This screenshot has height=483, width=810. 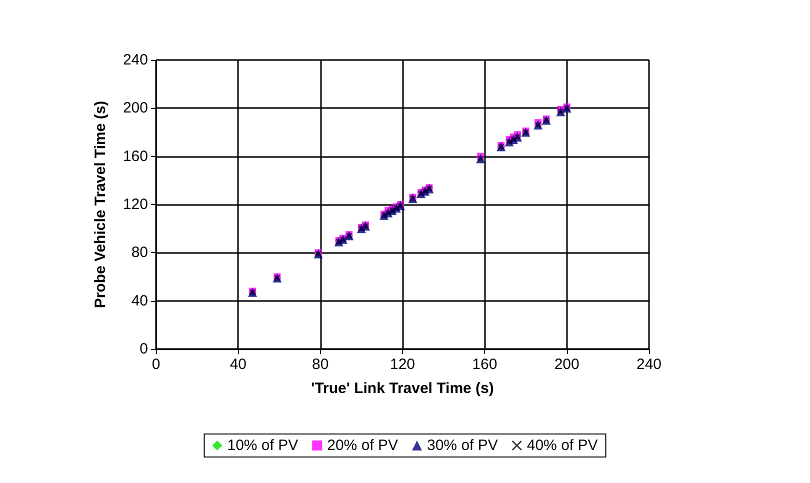 I want to click on x-tick-label: 0, so click(x=156, y=364).